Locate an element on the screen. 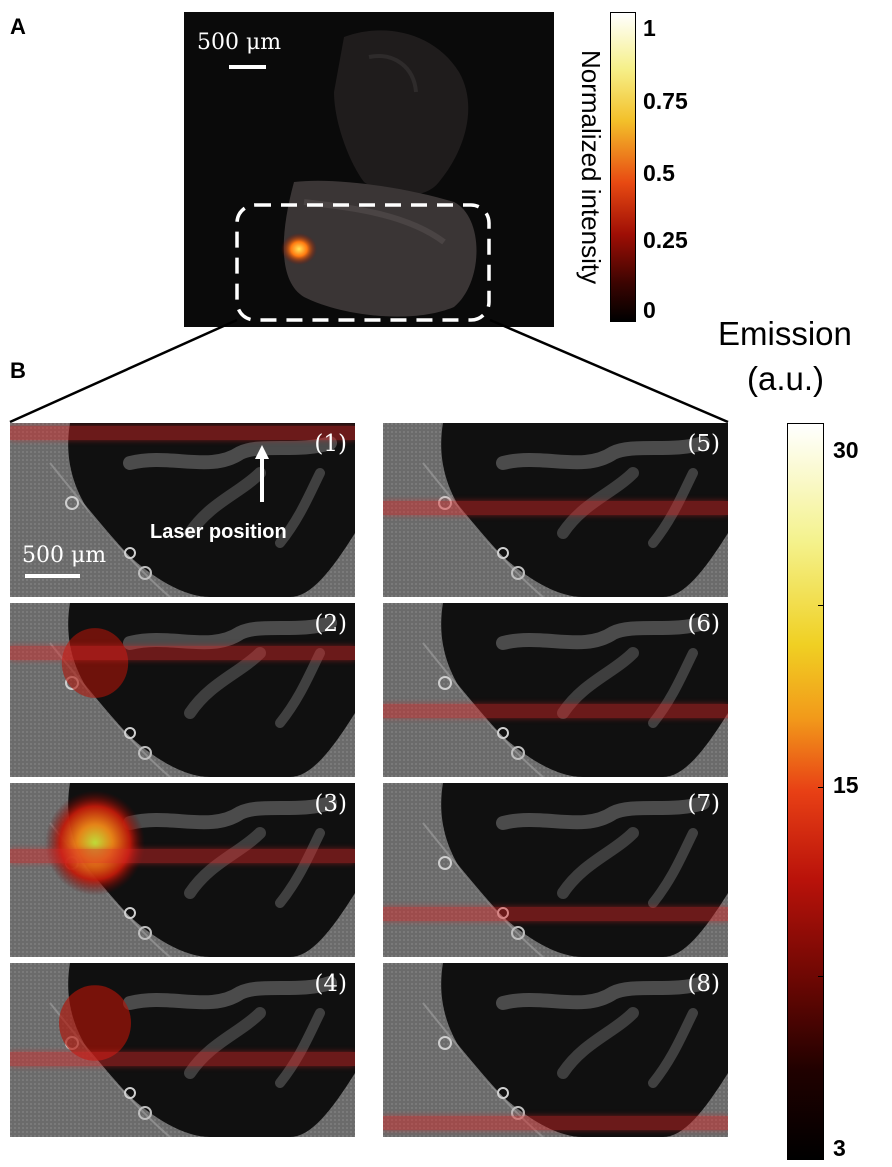 This screenshot has height=1167, width=892. frame-label: (5) is located at coordinates (703, 444).